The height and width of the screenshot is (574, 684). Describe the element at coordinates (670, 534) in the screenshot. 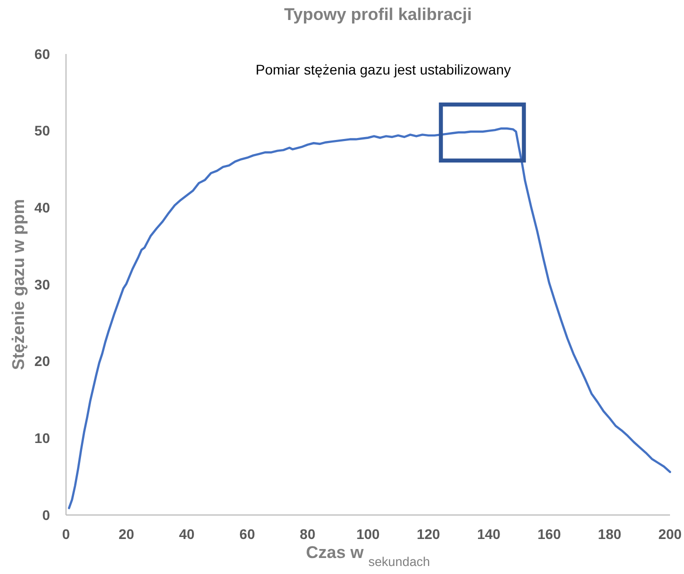

I see `x-tick-label: 200` at that location.